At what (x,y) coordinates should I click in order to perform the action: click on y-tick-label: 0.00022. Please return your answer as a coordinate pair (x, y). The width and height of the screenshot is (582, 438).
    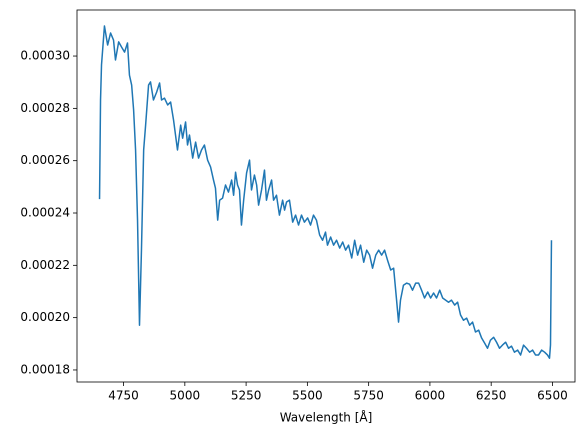
    Looking at the image, I should click on (45, 265).